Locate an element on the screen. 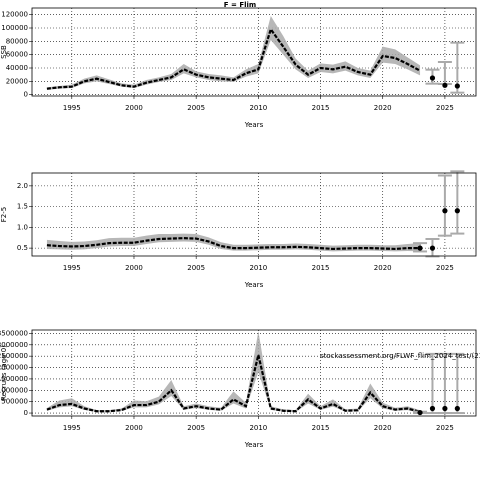 Image resolution: width=480 pixels, height=480 pixels. y-tick-label: 80000 is located at coordinates (17, 41).